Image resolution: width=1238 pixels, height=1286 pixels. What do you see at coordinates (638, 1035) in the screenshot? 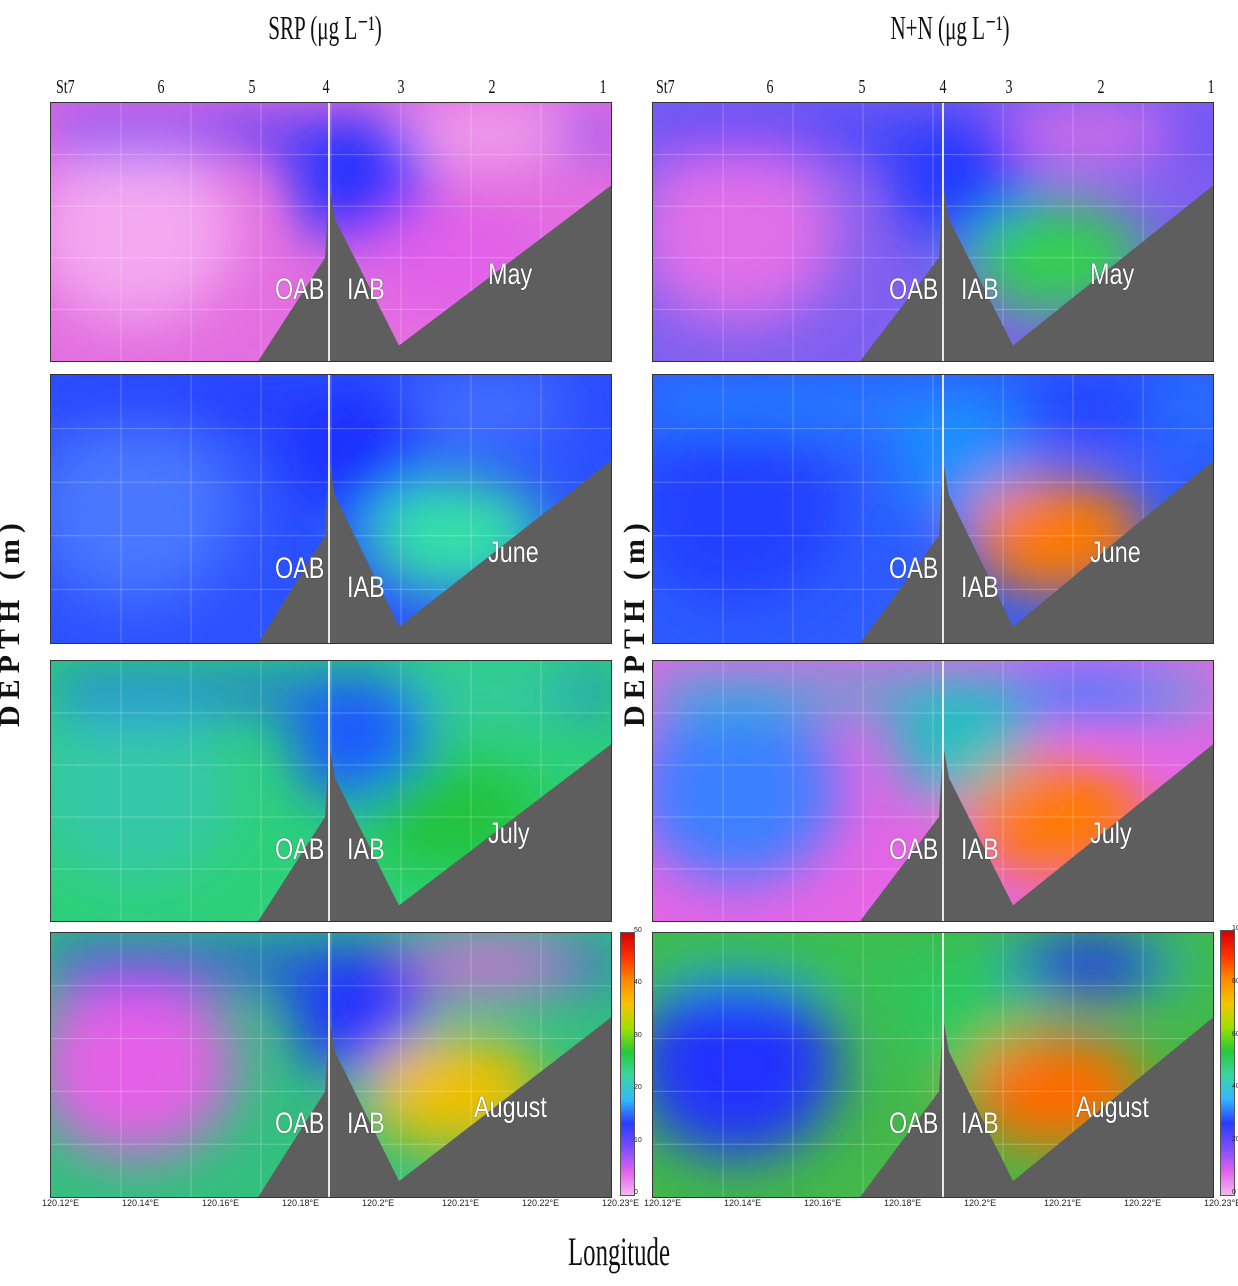
I see `colorbar-tick-label: 30` at bounding box center [638, 1035].